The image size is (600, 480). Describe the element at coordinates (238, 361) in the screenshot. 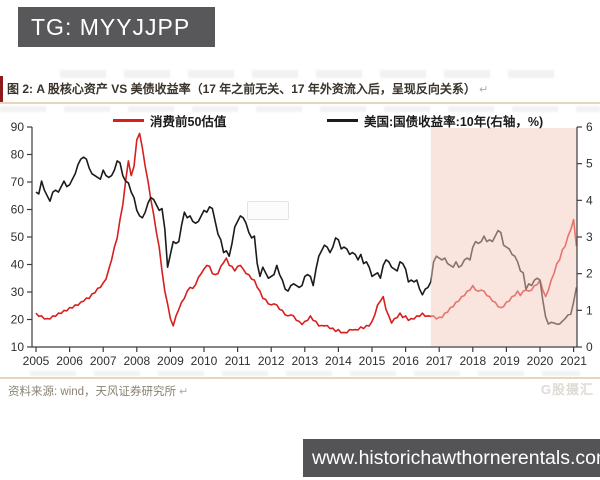

I see `x-axis-tick-label: 2011` at that location.